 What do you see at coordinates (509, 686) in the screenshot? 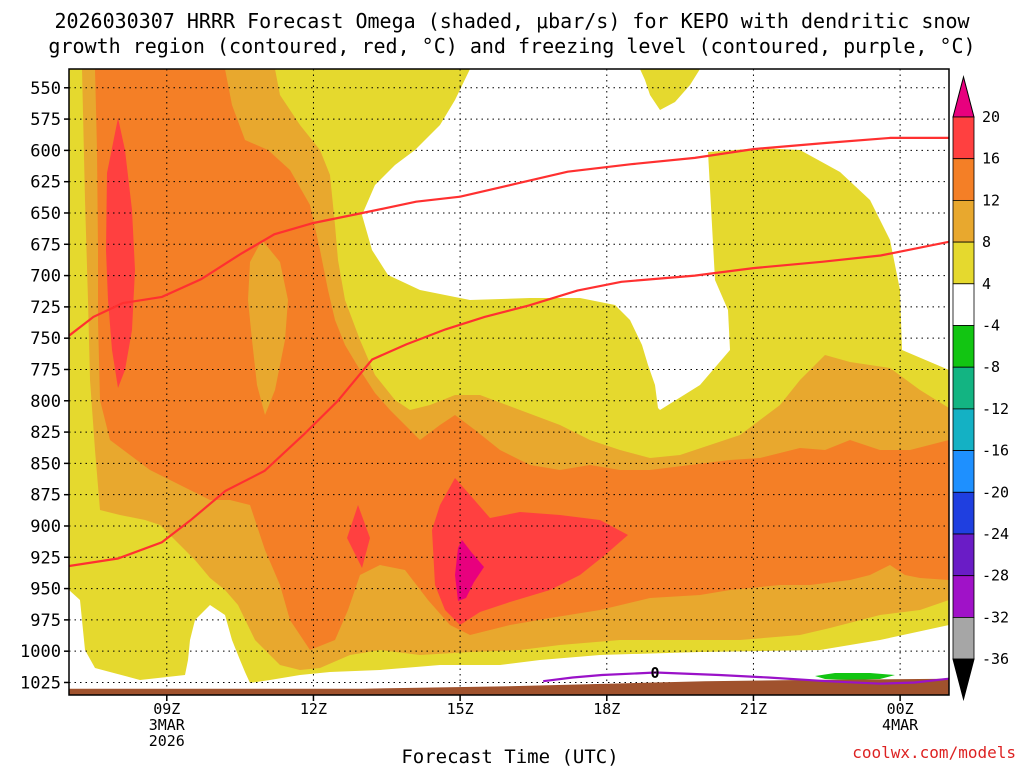
I see `terrain-ground` at bounding box center [509, 686].